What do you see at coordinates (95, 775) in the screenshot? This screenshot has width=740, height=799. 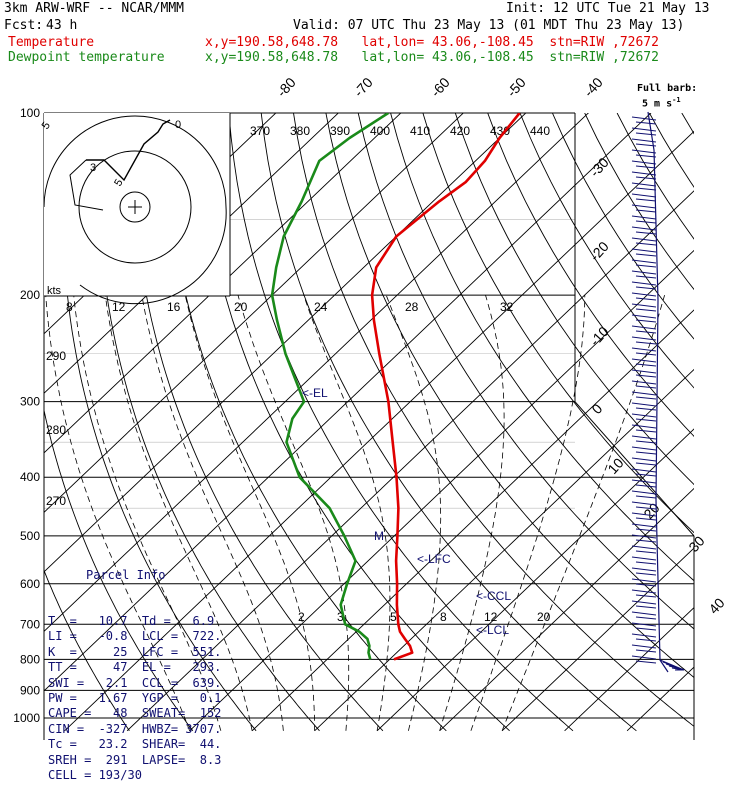 I see `parcel-info-row: CELL = 193/30` at bounding box center [95, 775].